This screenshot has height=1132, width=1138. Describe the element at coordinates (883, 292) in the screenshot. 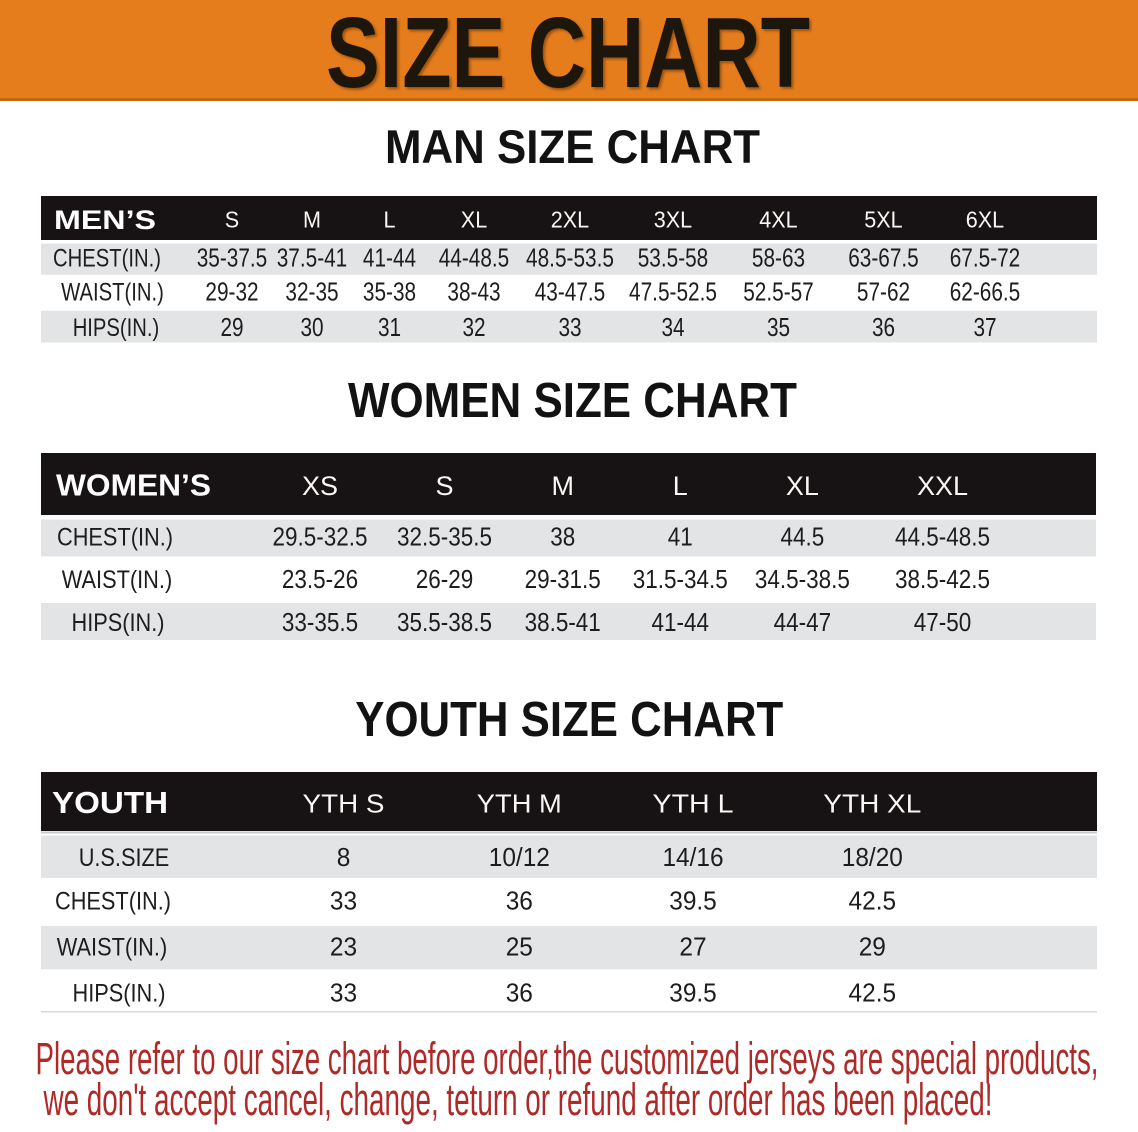

I see `svg-text: 57-62` at that location.